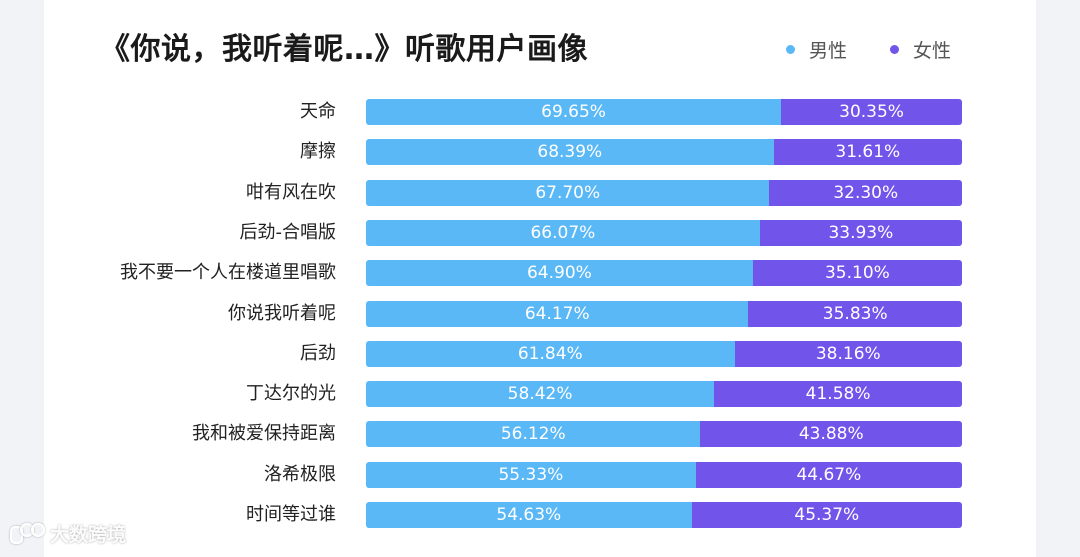 This screenshot has width=1080, height=557. I want to click on bar-row: 54.63% 45.37%, so click(664, 515).